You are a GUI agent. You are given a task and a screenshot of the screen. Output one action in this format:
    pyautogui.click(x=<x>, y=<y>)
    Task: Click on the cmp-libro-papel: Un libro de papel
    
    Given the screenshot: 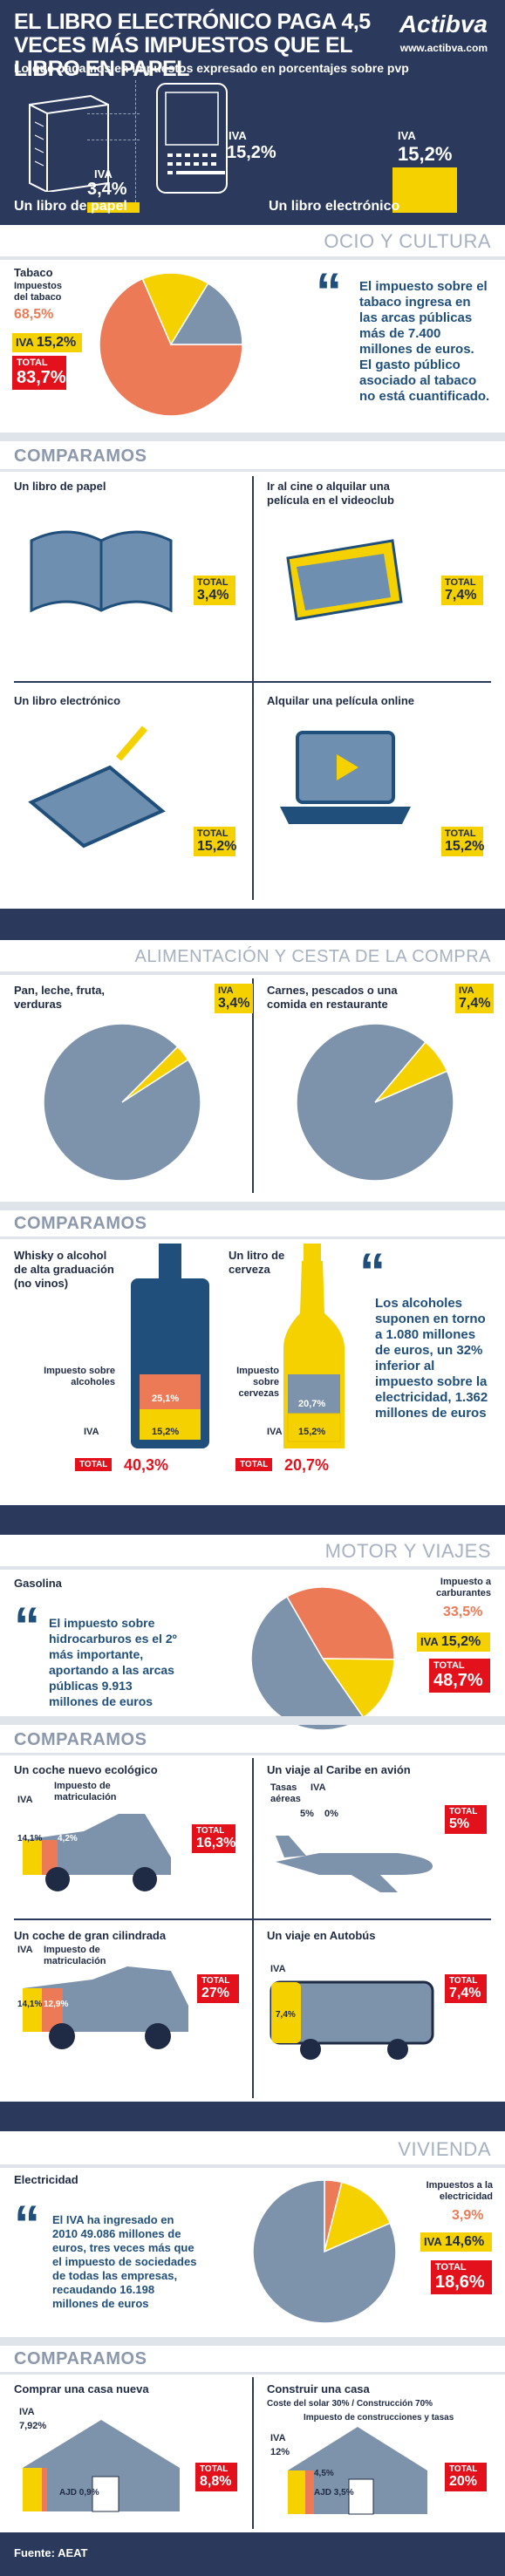 What is the action you would take?
    pyautogui.click(x=60, y=486)
    